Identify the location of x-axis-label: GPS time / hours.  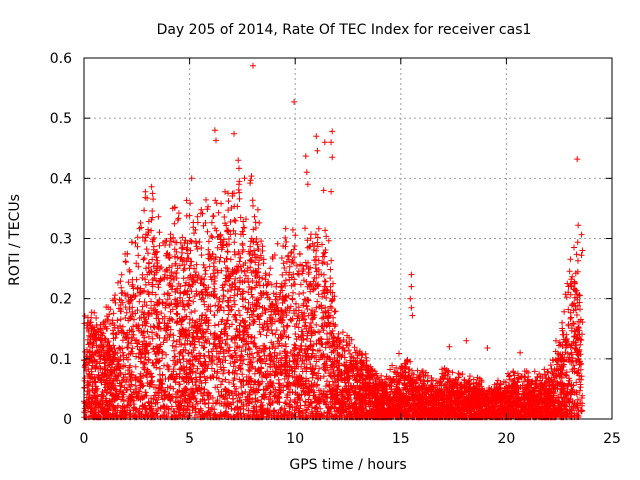
(347, 465).